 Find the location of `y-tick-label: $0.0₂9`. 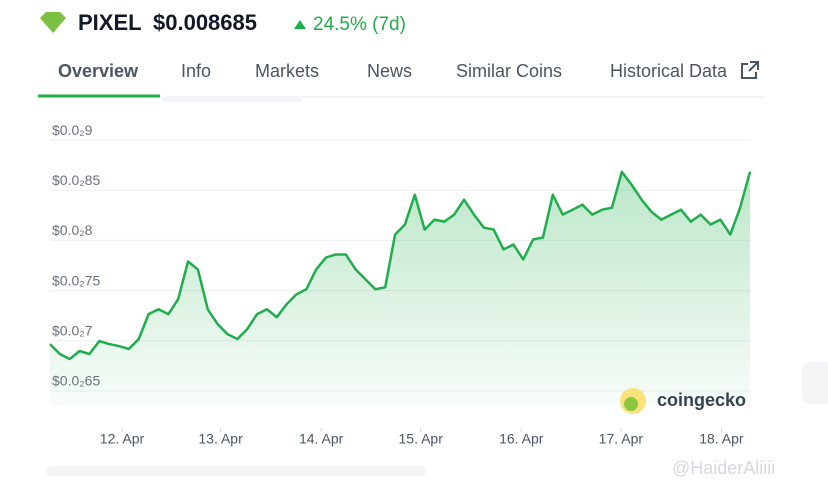

y-tick-label: $0.0₂9 is located at coordinates (72, 130).